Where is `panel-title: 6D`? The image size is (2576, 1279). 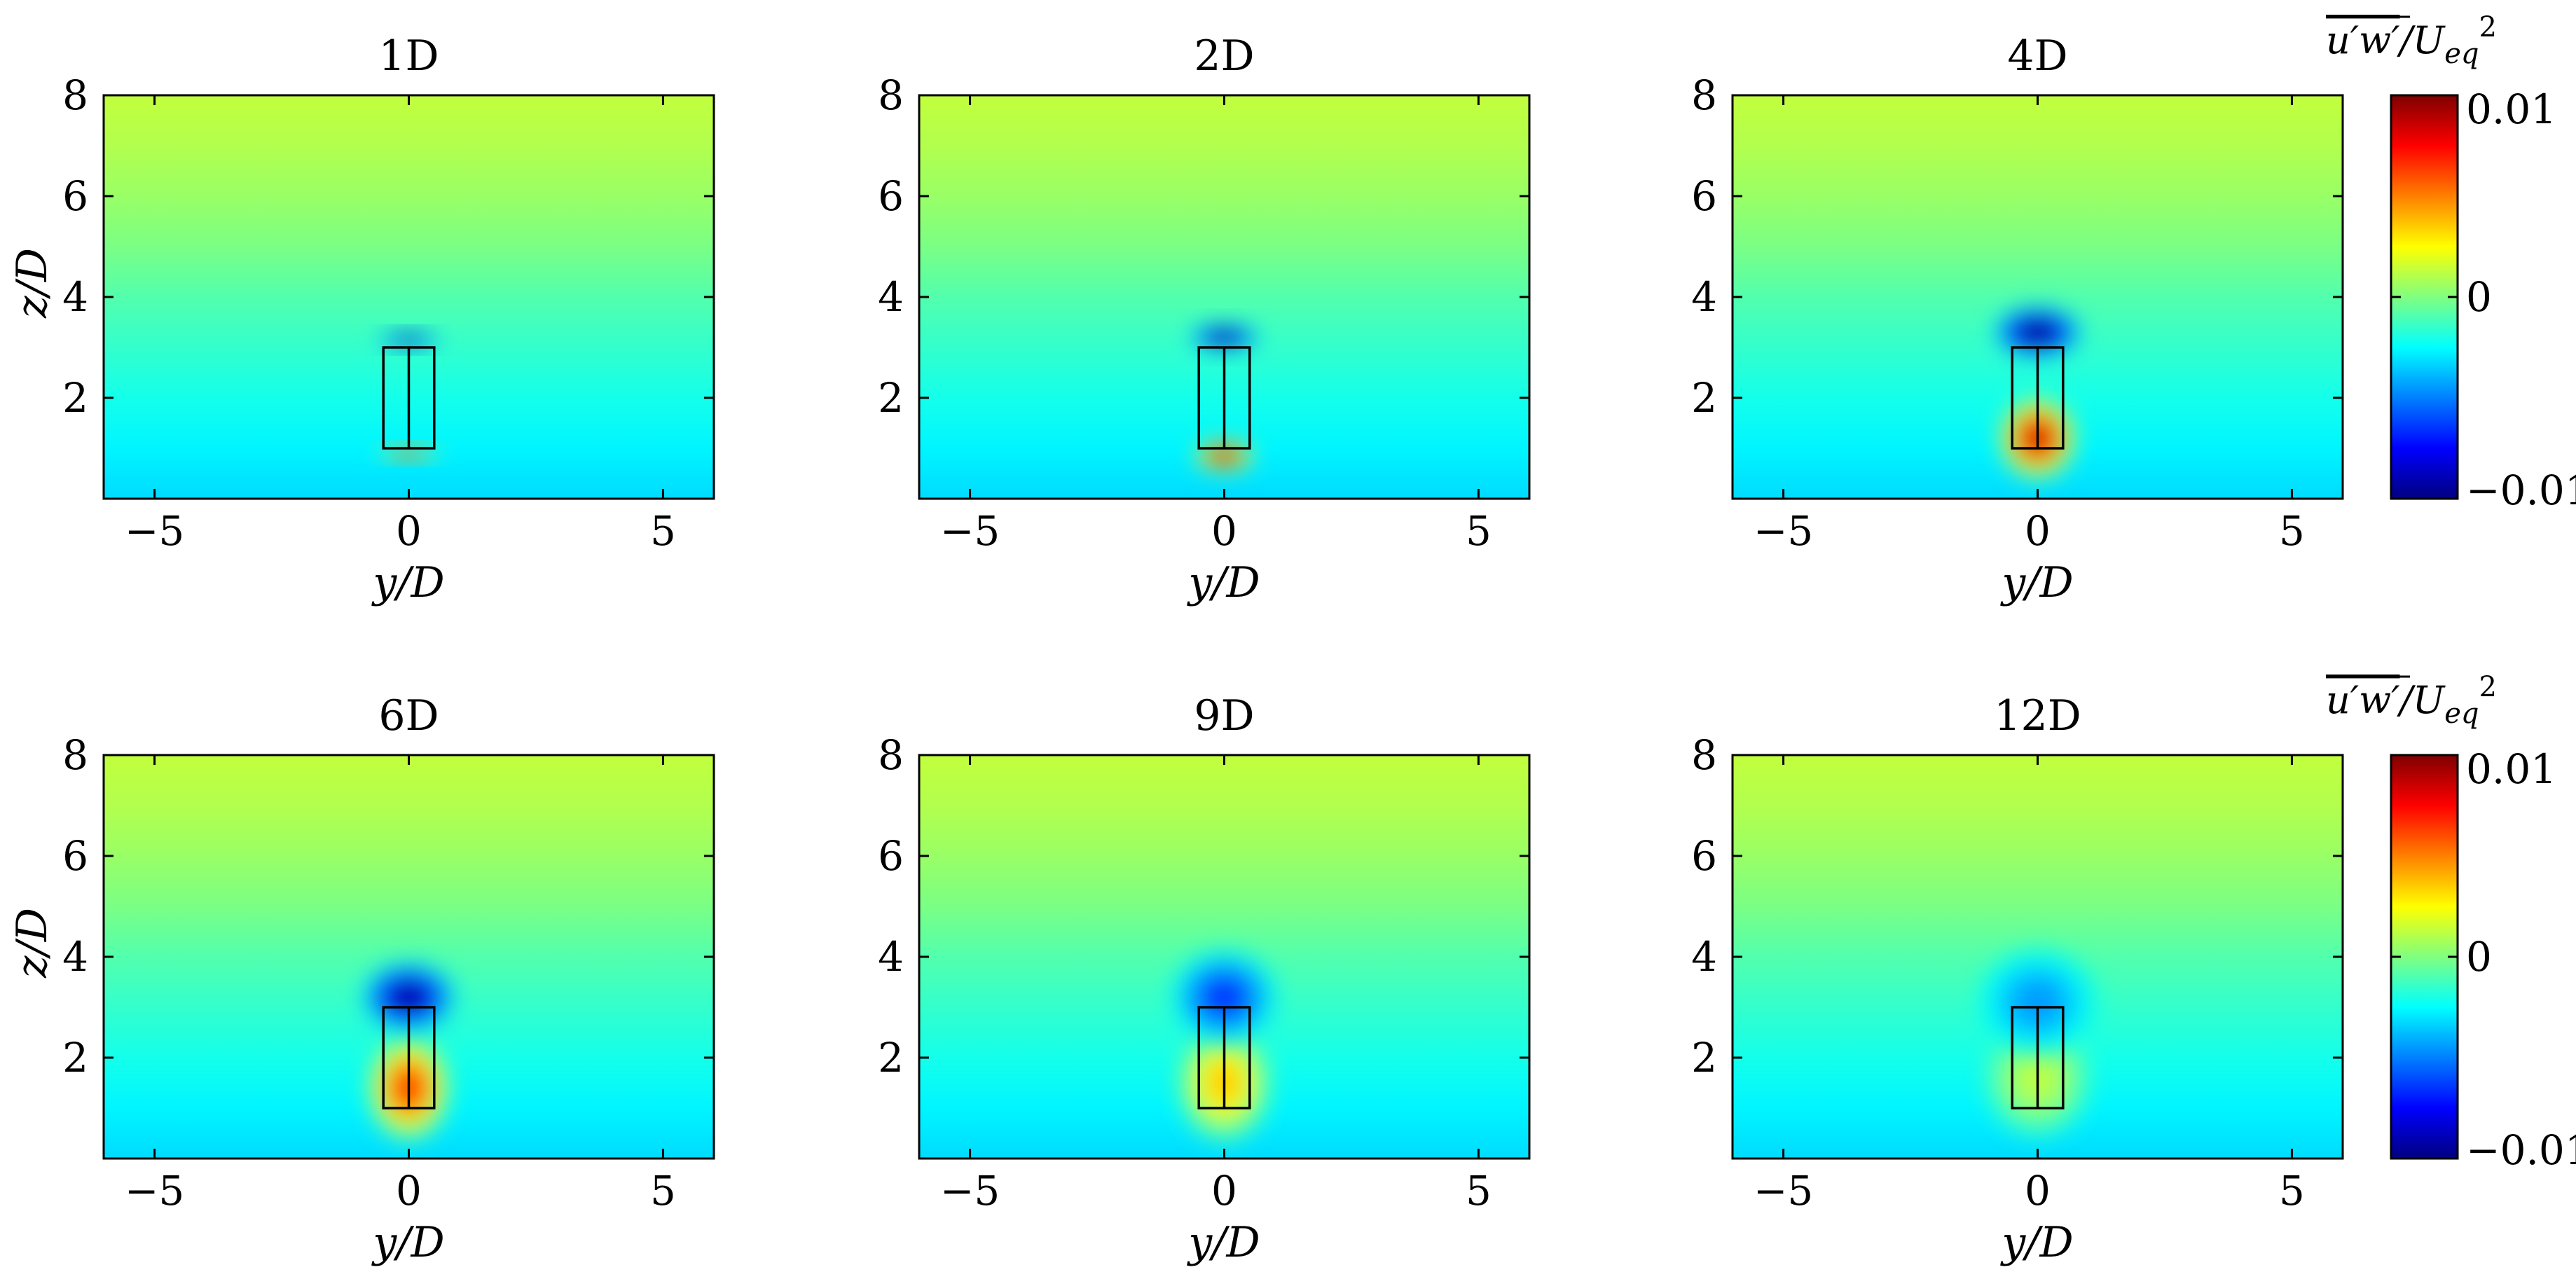
panel-title: 6D is located at coordinates (408, 715).